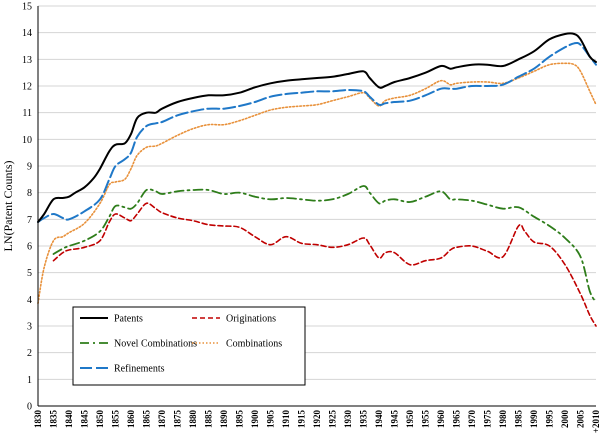 This screenshot has width=602, height=434. What do you see at coordinates (364, 419) in the screenshot?
I see `x-tick-label: 1935` at bounding box center [364, 419].